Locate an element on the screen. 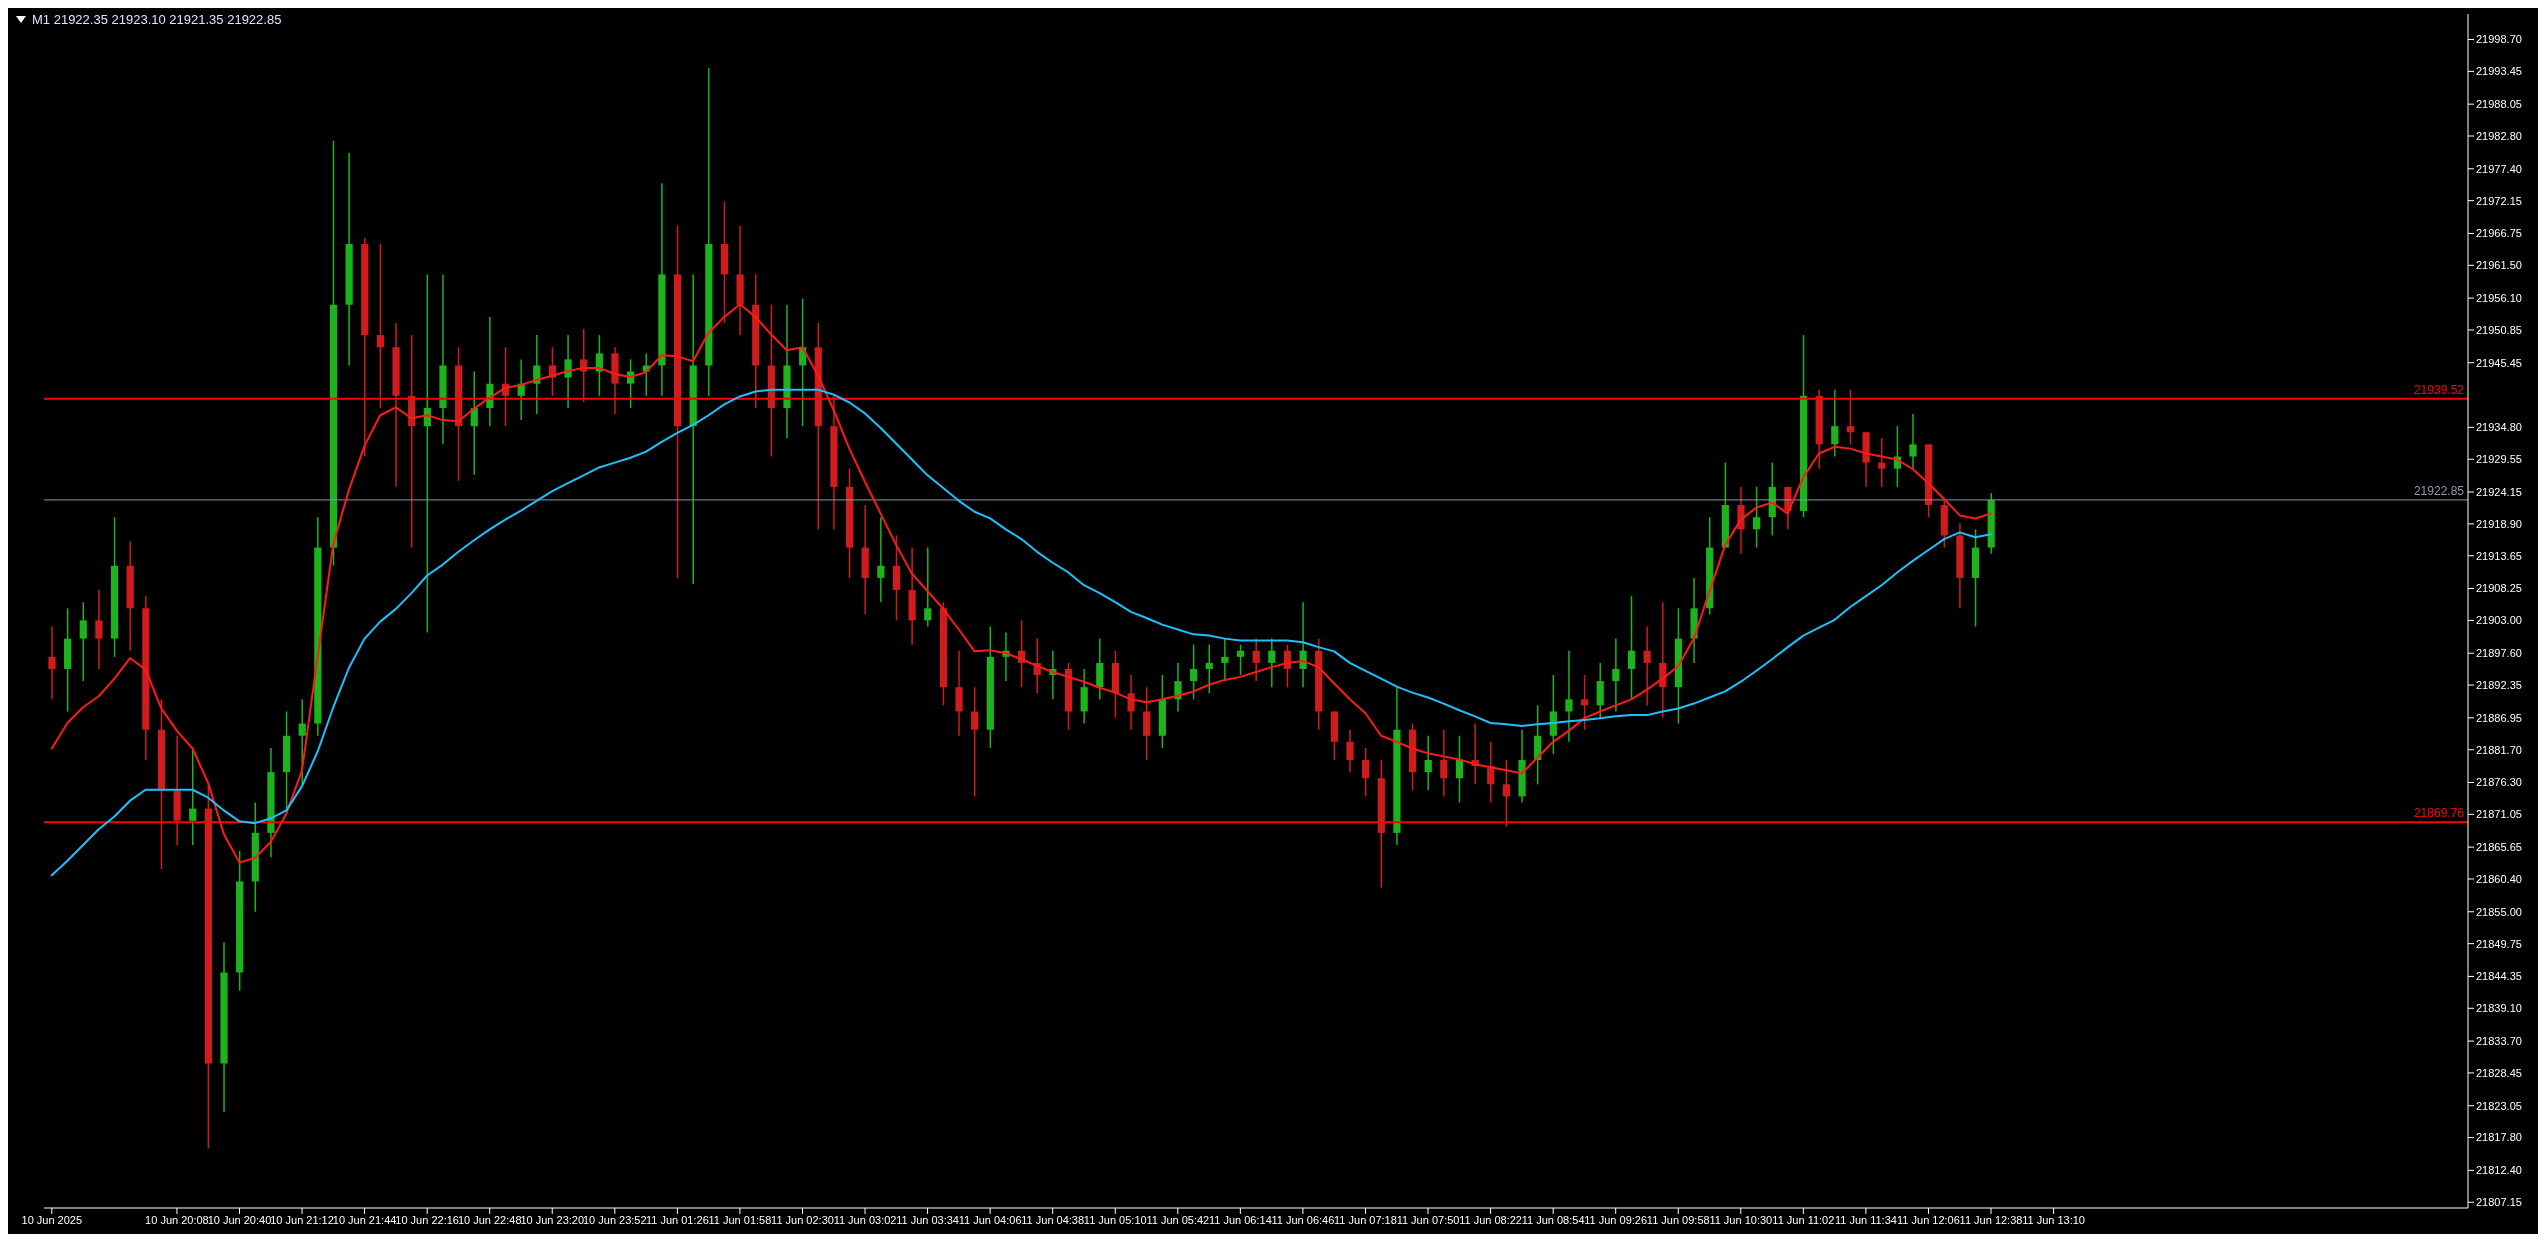 This screenshot has width=2548, height=1243. x-tick-label: 11 Jun 05:10 is located at coordinates (1115, 1219).